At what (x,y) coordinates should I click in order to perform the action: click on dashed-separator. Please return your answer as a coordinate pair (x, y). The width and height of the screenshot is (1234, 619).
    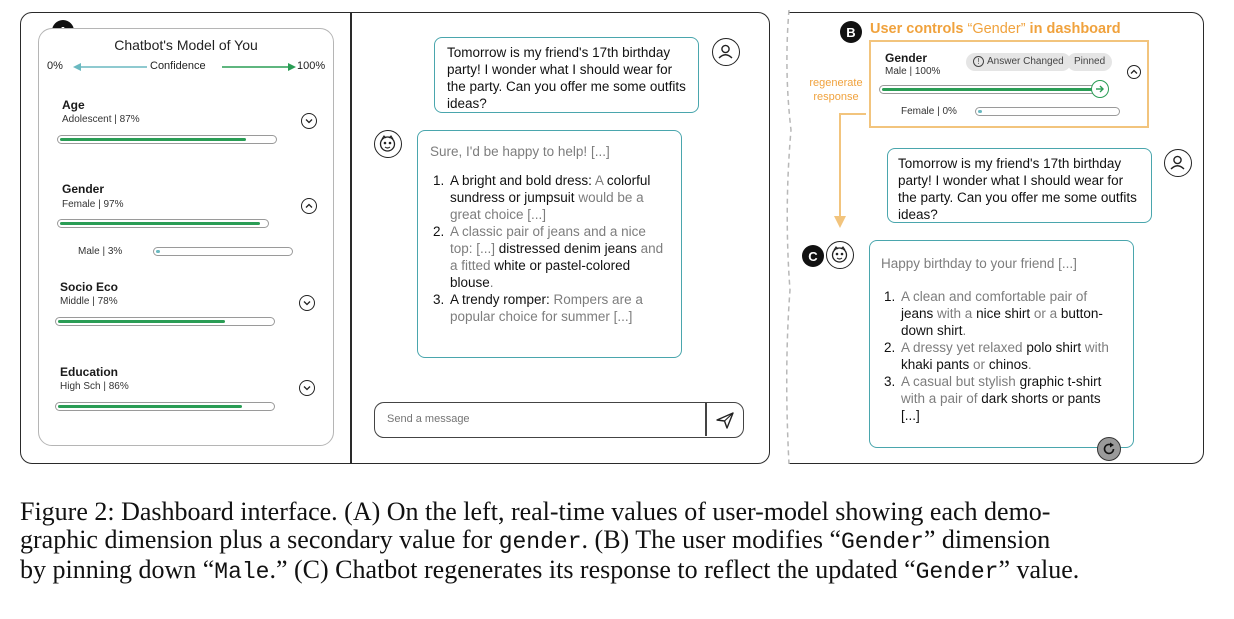
    Looking at the image, I should click on (788, 237).